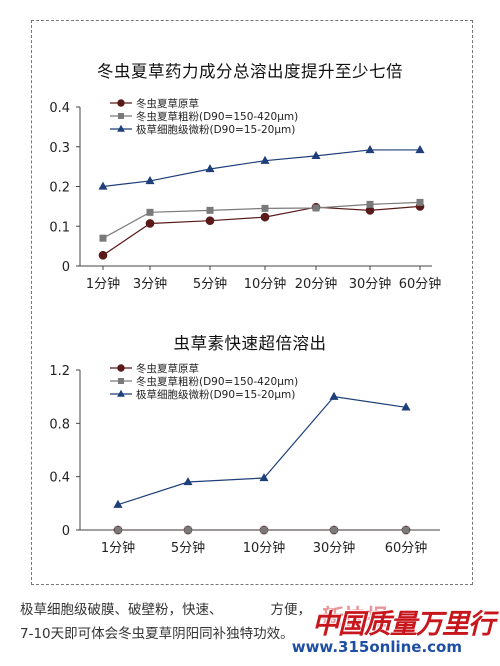  What do you see at coordinates (59, 227) in the screenshot?
I see `y-tick-label: 0.1` at bounding box center [59, 227].